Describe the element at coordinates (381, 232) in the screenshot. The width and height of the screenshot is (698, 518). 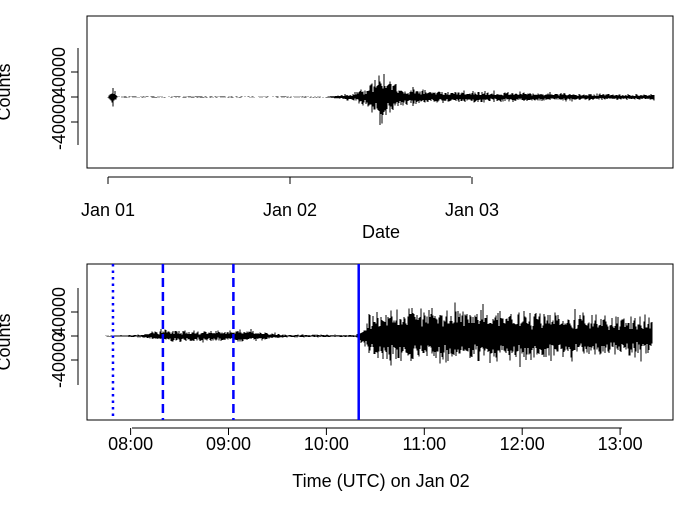
I see `x-axis-title: Date` at that location.